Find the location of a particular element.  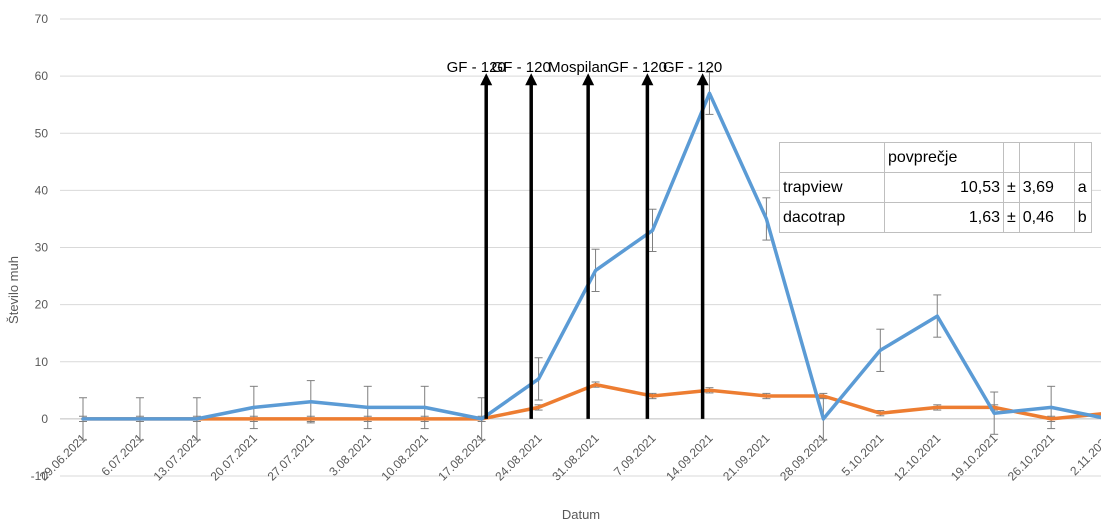

table-cell: 0,46 is located at coordinates (1046, 217).